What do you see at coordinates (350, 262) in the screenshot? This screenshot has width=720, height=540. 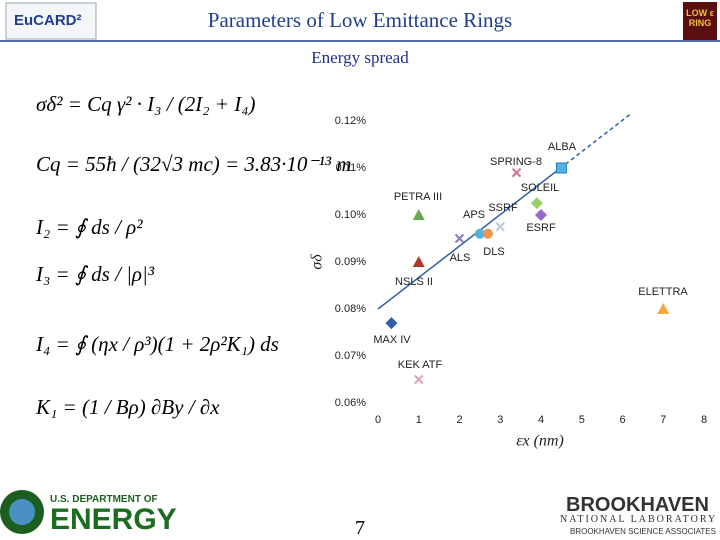 I see `y-tick-label: 0.09%` at bounding box center [350, 262].